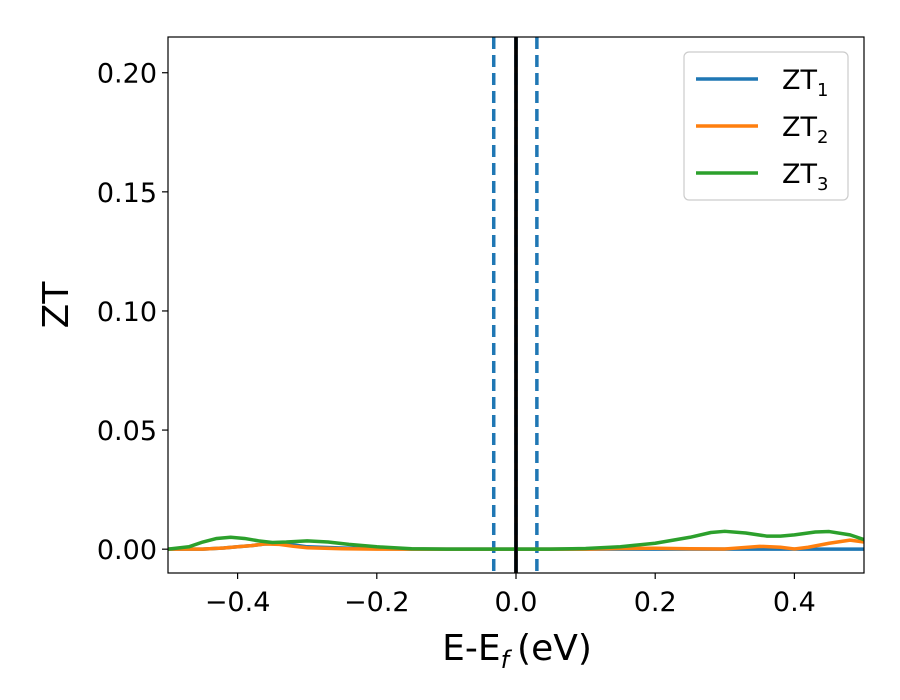  I want to click on y-tick-label: 0.10, so click(127, 312).